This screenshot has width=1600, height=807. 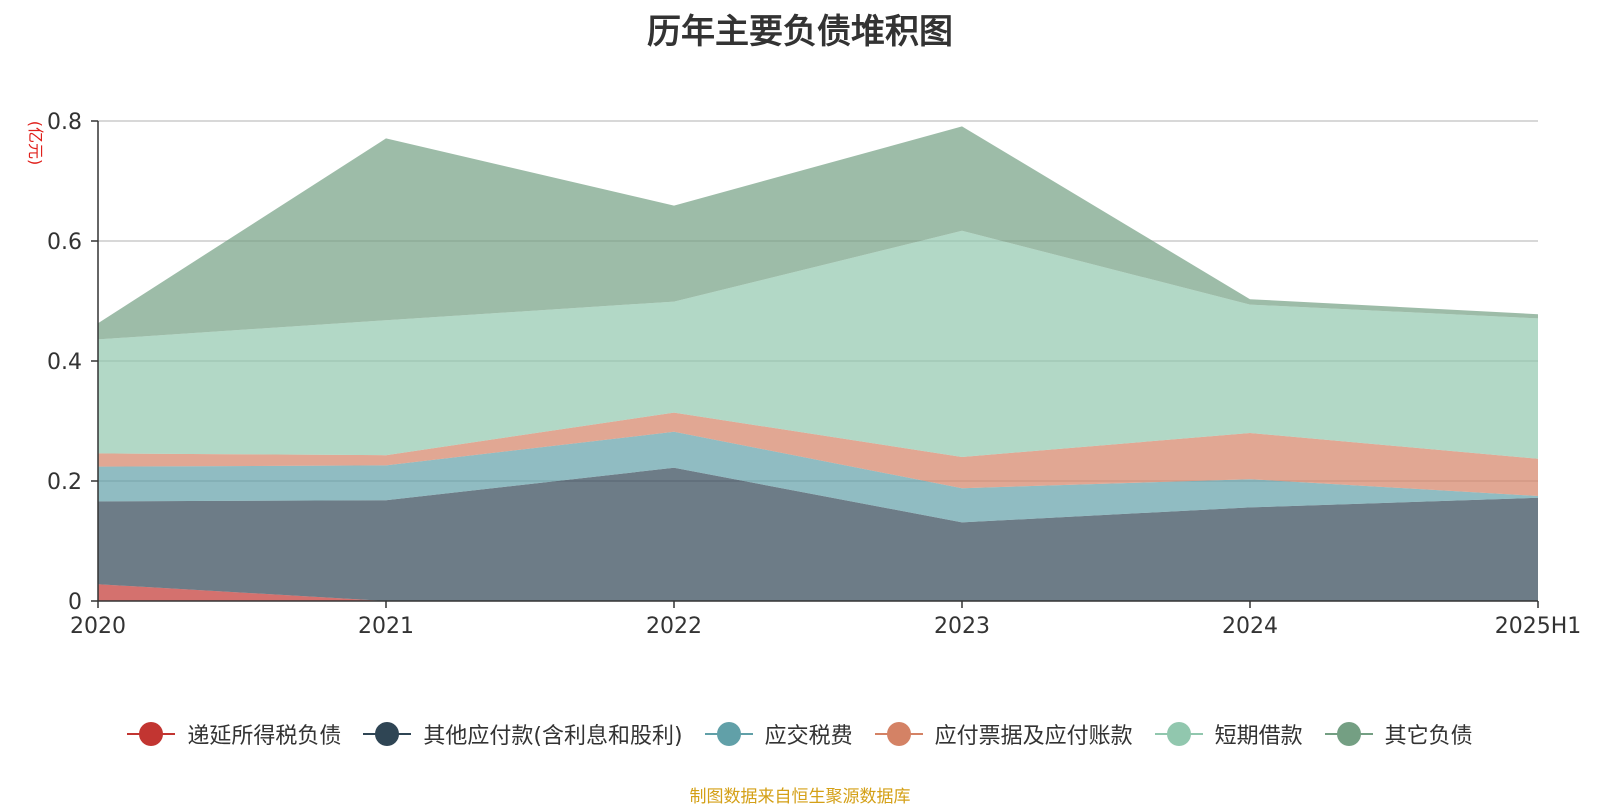 I want to click on legend-item-2: 其他应付款(含利息和股利), so click(x=523, y=734).